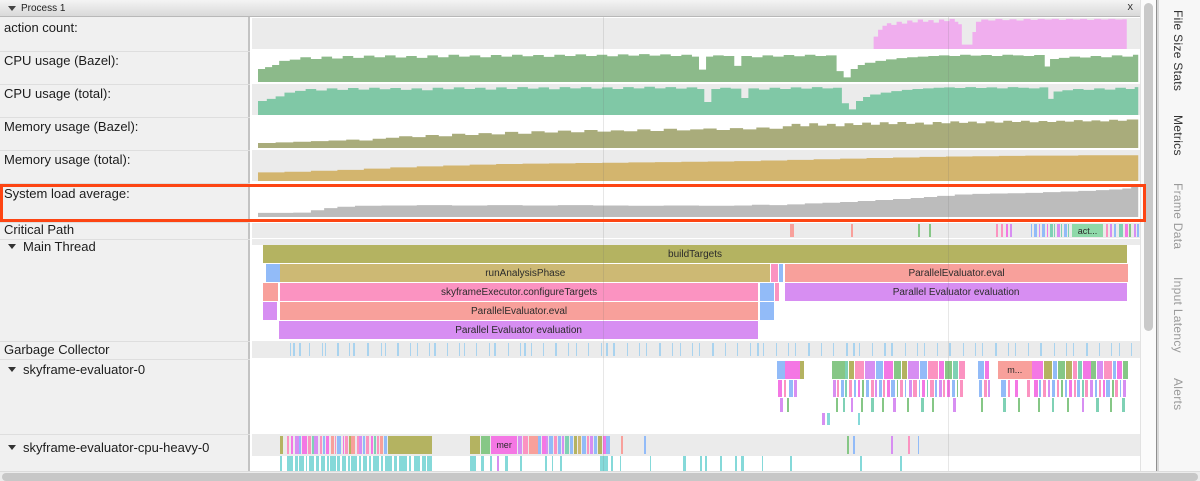  What do you see at coordinates (696, 99) in the screenshot?
I see `counter-track-cpu-total` at bounding box center [696, 99].